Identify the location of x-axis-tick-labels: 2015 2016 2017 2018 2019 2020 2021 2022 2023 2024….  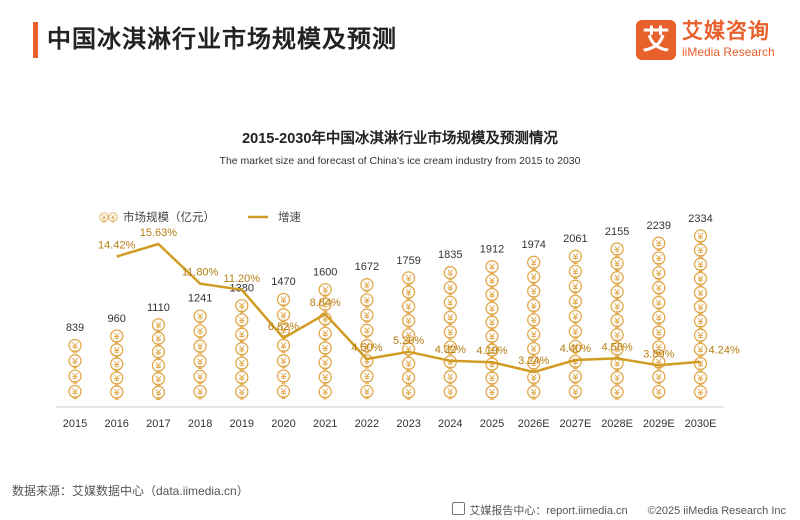
(390, 424).